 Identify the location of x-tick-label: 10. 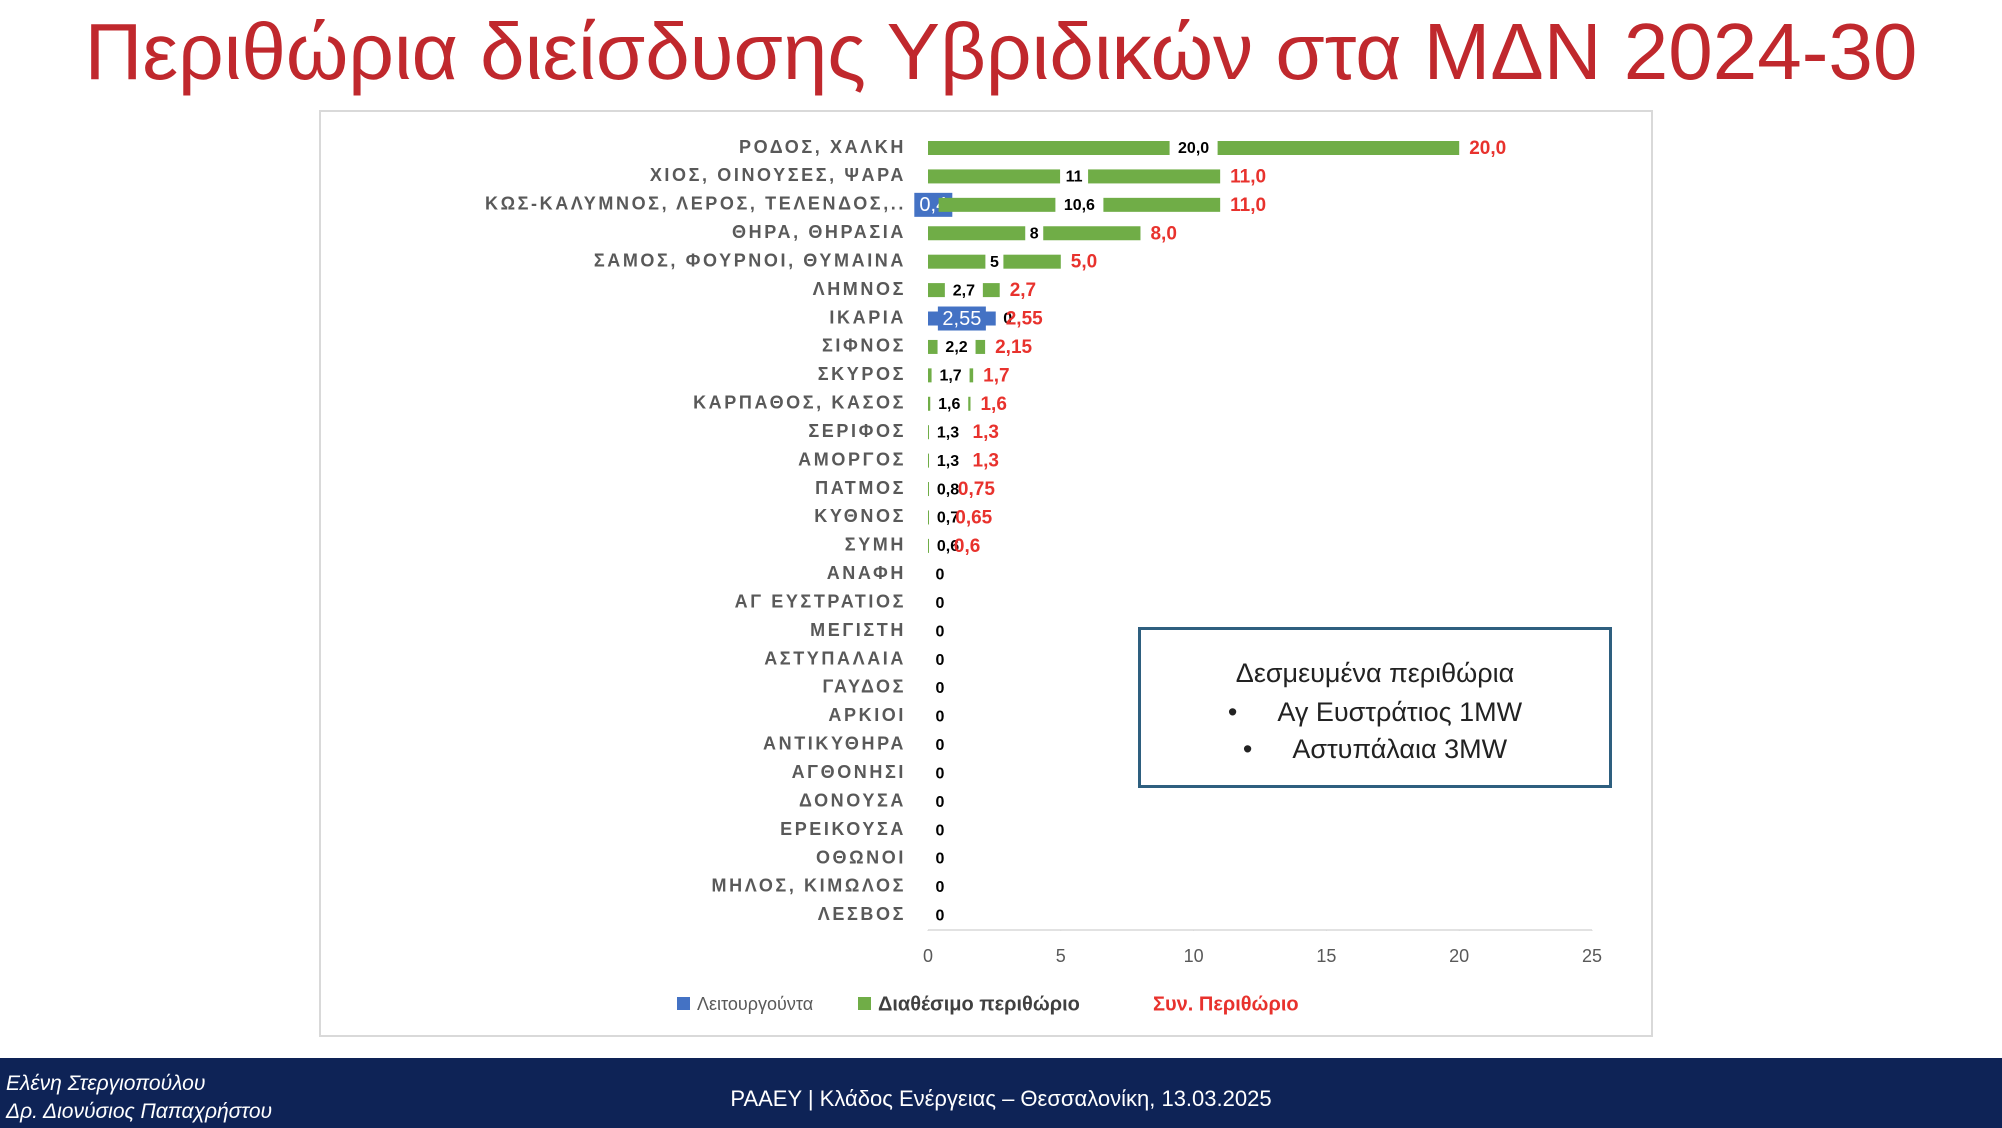
(1194, 956).